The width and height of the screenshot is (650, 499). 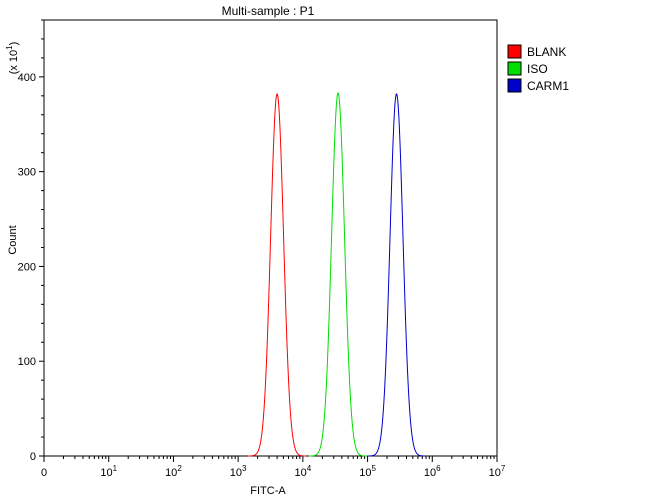 I want to click on y-tick-label: 100, so click(x=27, y=362).